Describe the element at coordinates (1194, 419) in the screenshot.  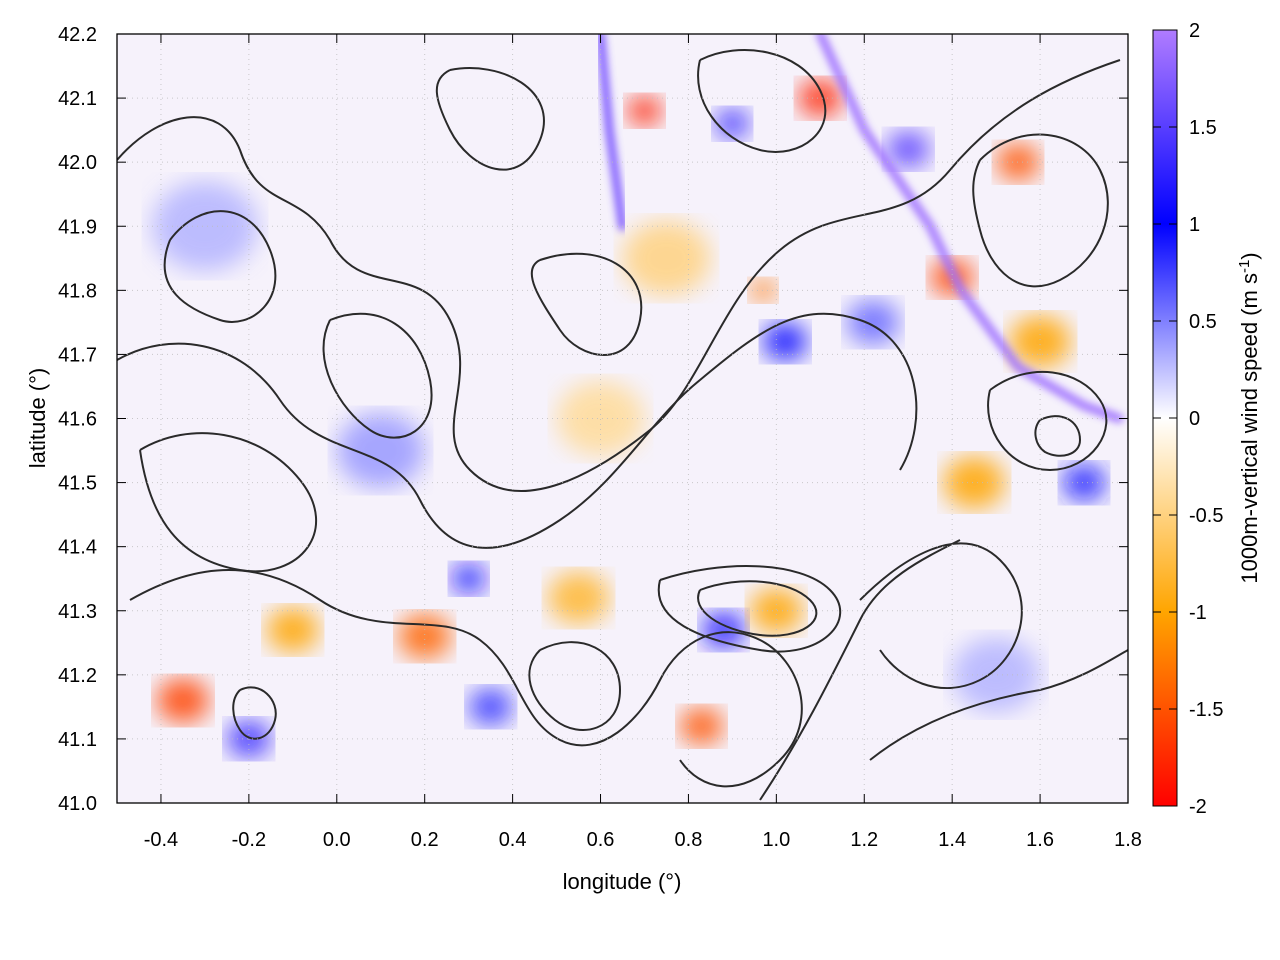
I see `colorbar-tick-label: 0` at that location.